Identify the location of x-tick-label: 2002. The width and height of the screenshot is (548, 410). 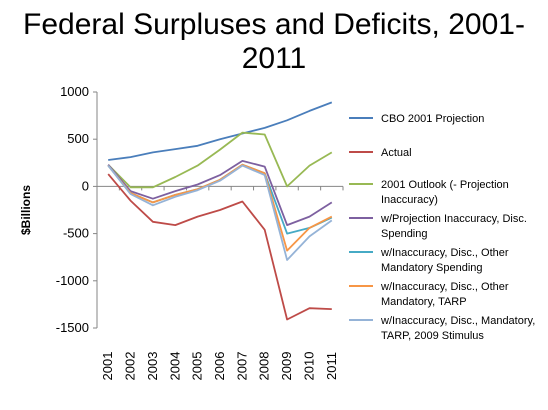
(130, 366).